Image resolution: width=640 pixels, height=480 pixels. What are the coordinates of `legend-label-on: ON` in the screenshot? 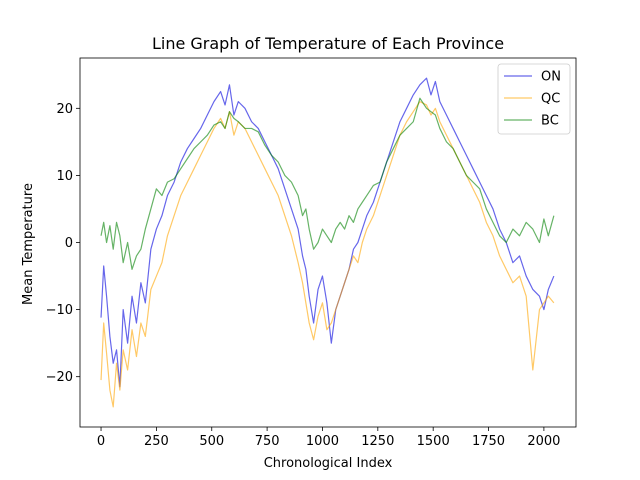 It's located at (551, 77).